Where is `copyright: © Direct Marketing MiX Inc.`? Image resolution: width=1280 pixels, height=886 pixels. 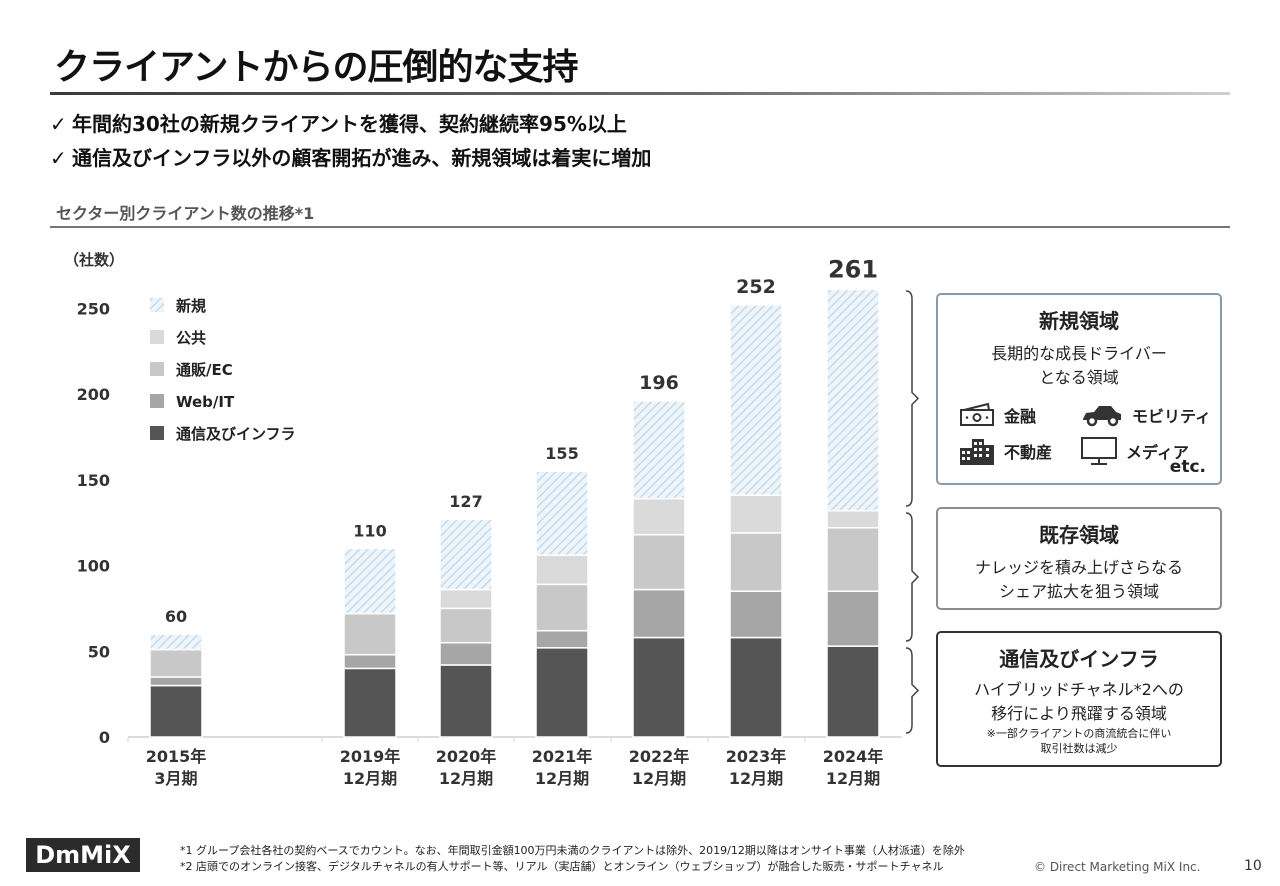 copyright: © Direct Marketing MiX Inc. is located at coordinates (1117, 867).